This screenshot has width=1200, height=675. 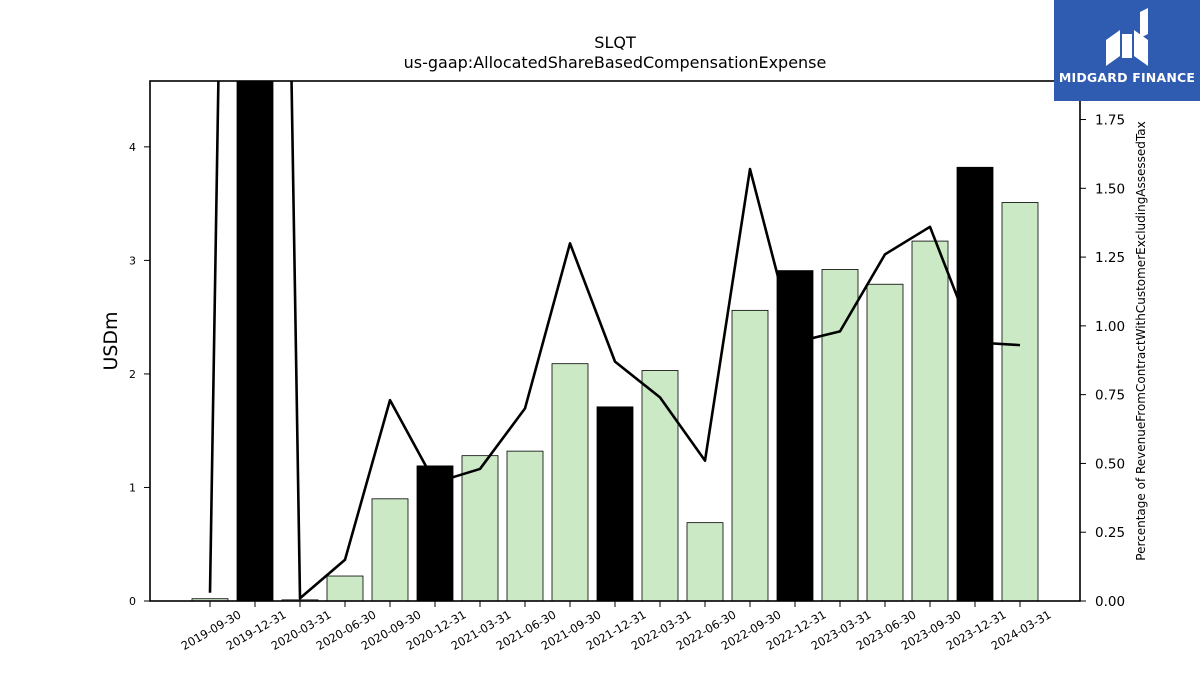 What do you see at coordinates (615, 42) in the screenshot?
I see `chart-title: SLQT` at bounding box center [615, 42].